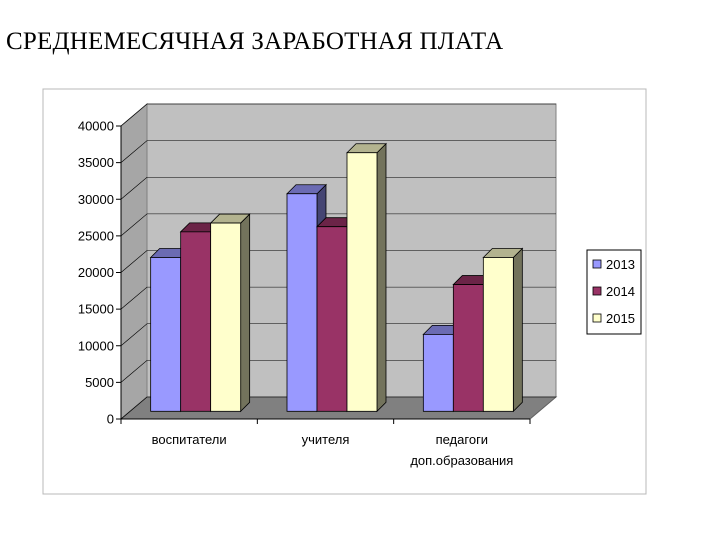 The height and width of the screenshot is (540, 720). Describe the element at coordinates (620, 264) in the screenshot. I see `legend-label: 2013` at that location.